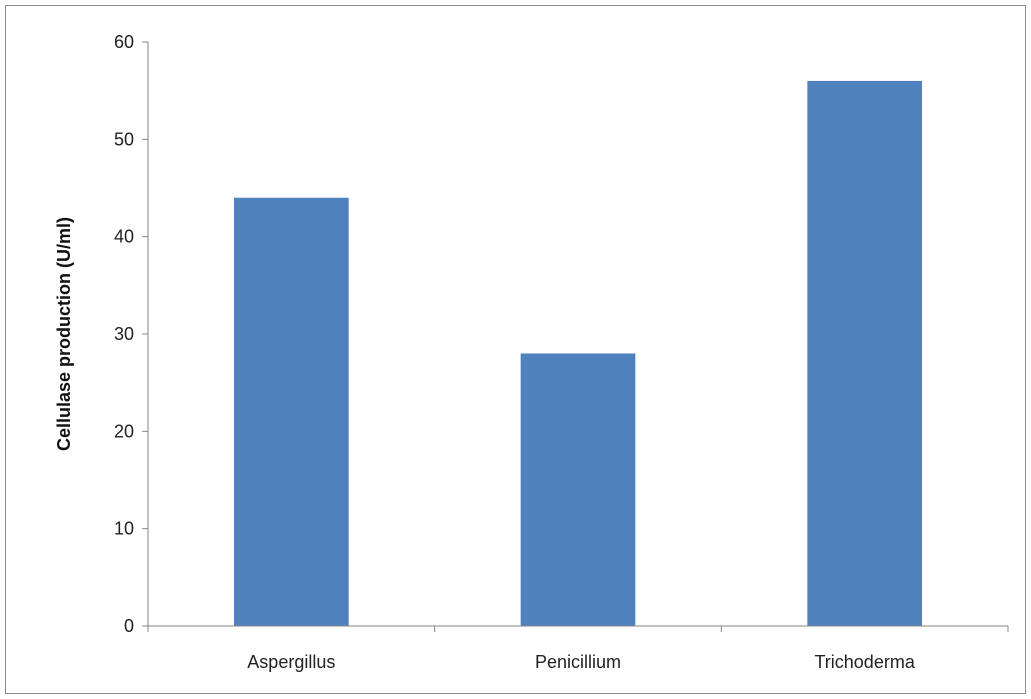  What do you see at coordinates (124, 42) in the screenshot?
I see `y-tick-label: 60` at bounding box center [124, 42].